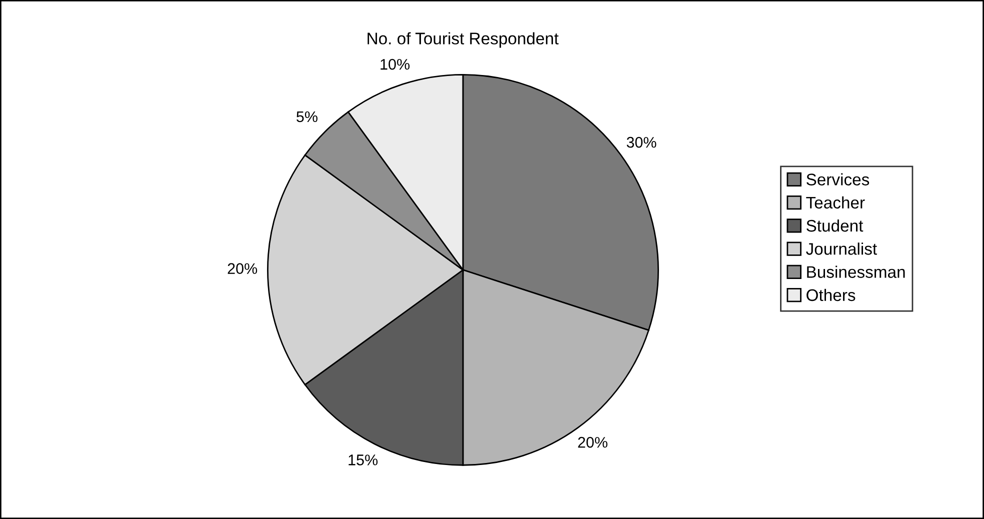 This screenshot has height=519, width=984. Describe the element at coordinates (307, 116) in the screenshot. I see `data-label: 5%` at that location.